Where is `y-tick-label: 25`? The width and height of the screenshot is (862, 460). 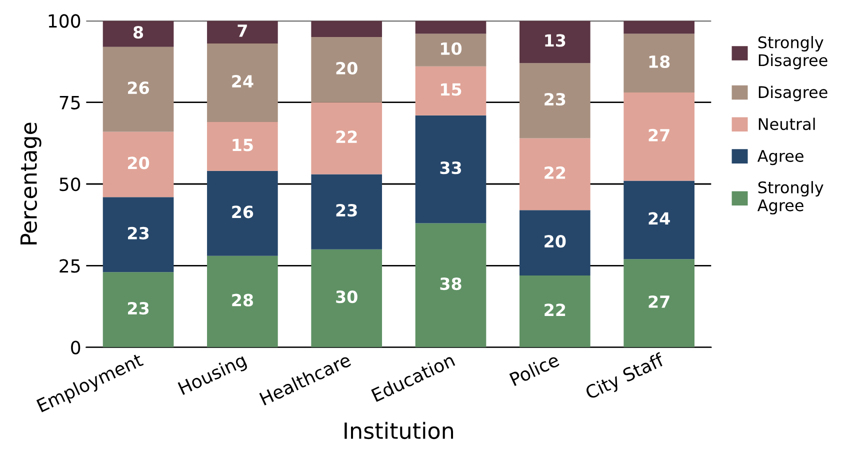
y-tick-label: 25 is located at coordinates (70, 266).